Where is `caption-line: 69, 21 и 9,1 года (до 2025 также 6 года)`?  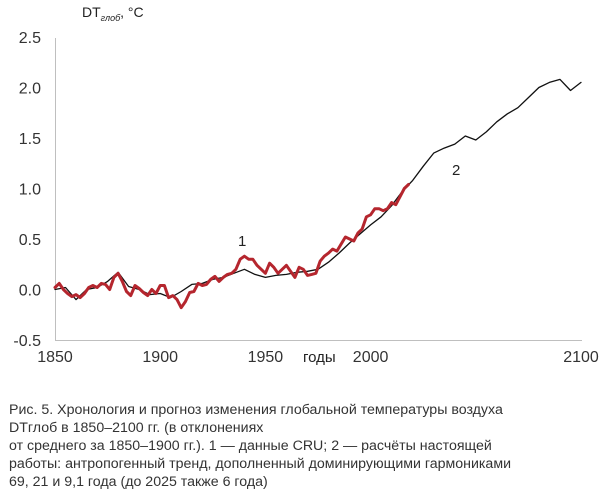 caption-line: 69, 21 и 9,1 года (до 2025 также 6 года) is located at coordinates (138, 482).